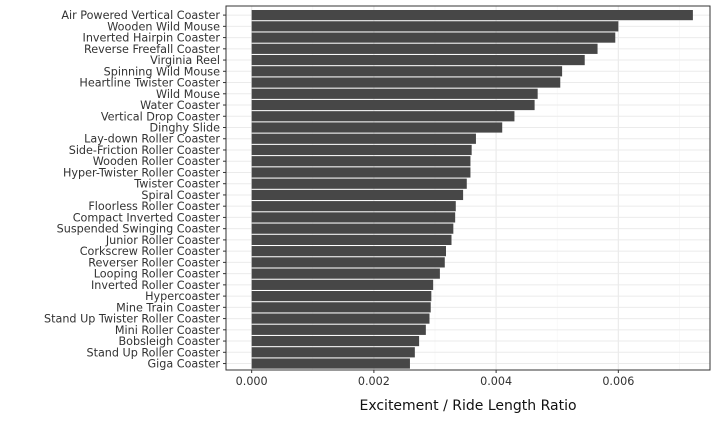 Image resolution: width=720 pixels, height=424 pixels. I want to click on y-tick-label: Virginia Reel, so click(185, 60).